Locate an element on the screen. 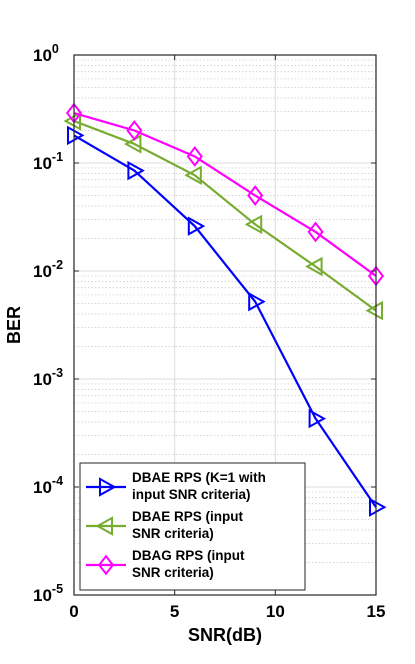 The width and height of the screenshot is (415, 664). x-tick-label: 15 is located at coordinates (376, 611).